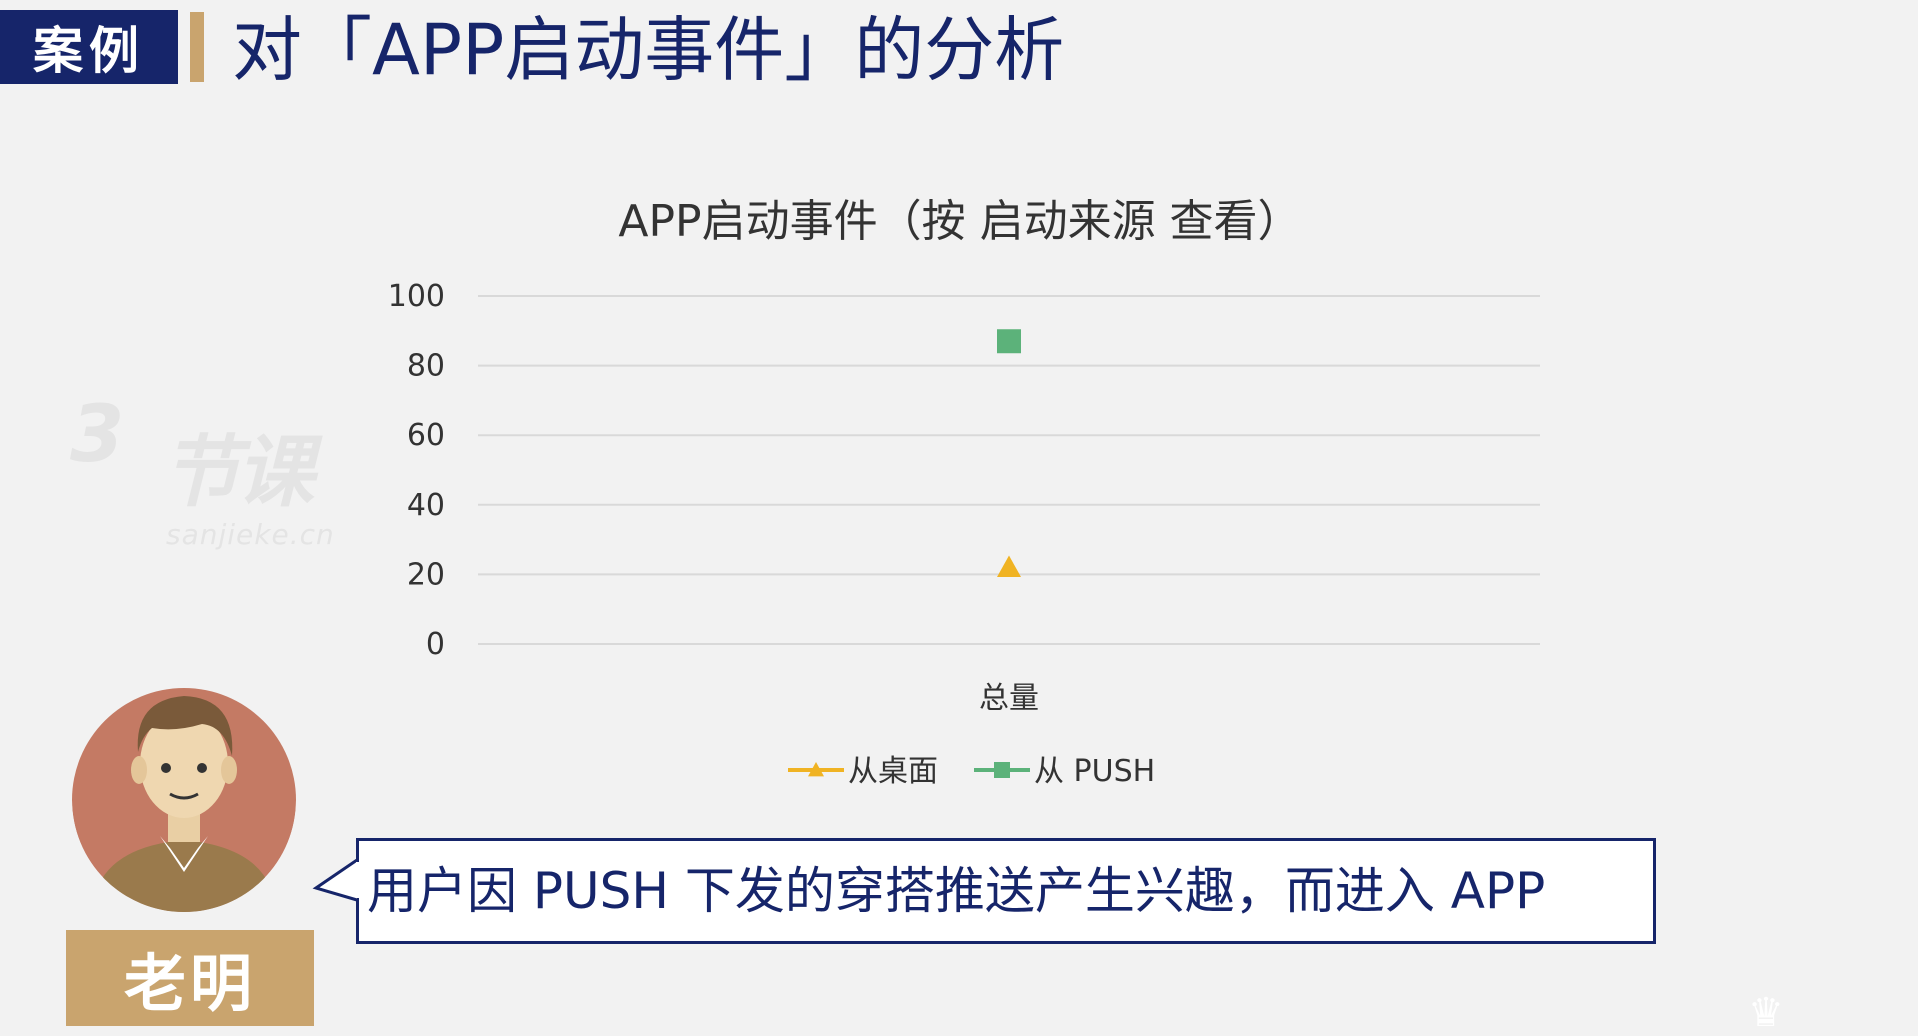  I want to click on legend-label: 从桌面, so click(893, 771).